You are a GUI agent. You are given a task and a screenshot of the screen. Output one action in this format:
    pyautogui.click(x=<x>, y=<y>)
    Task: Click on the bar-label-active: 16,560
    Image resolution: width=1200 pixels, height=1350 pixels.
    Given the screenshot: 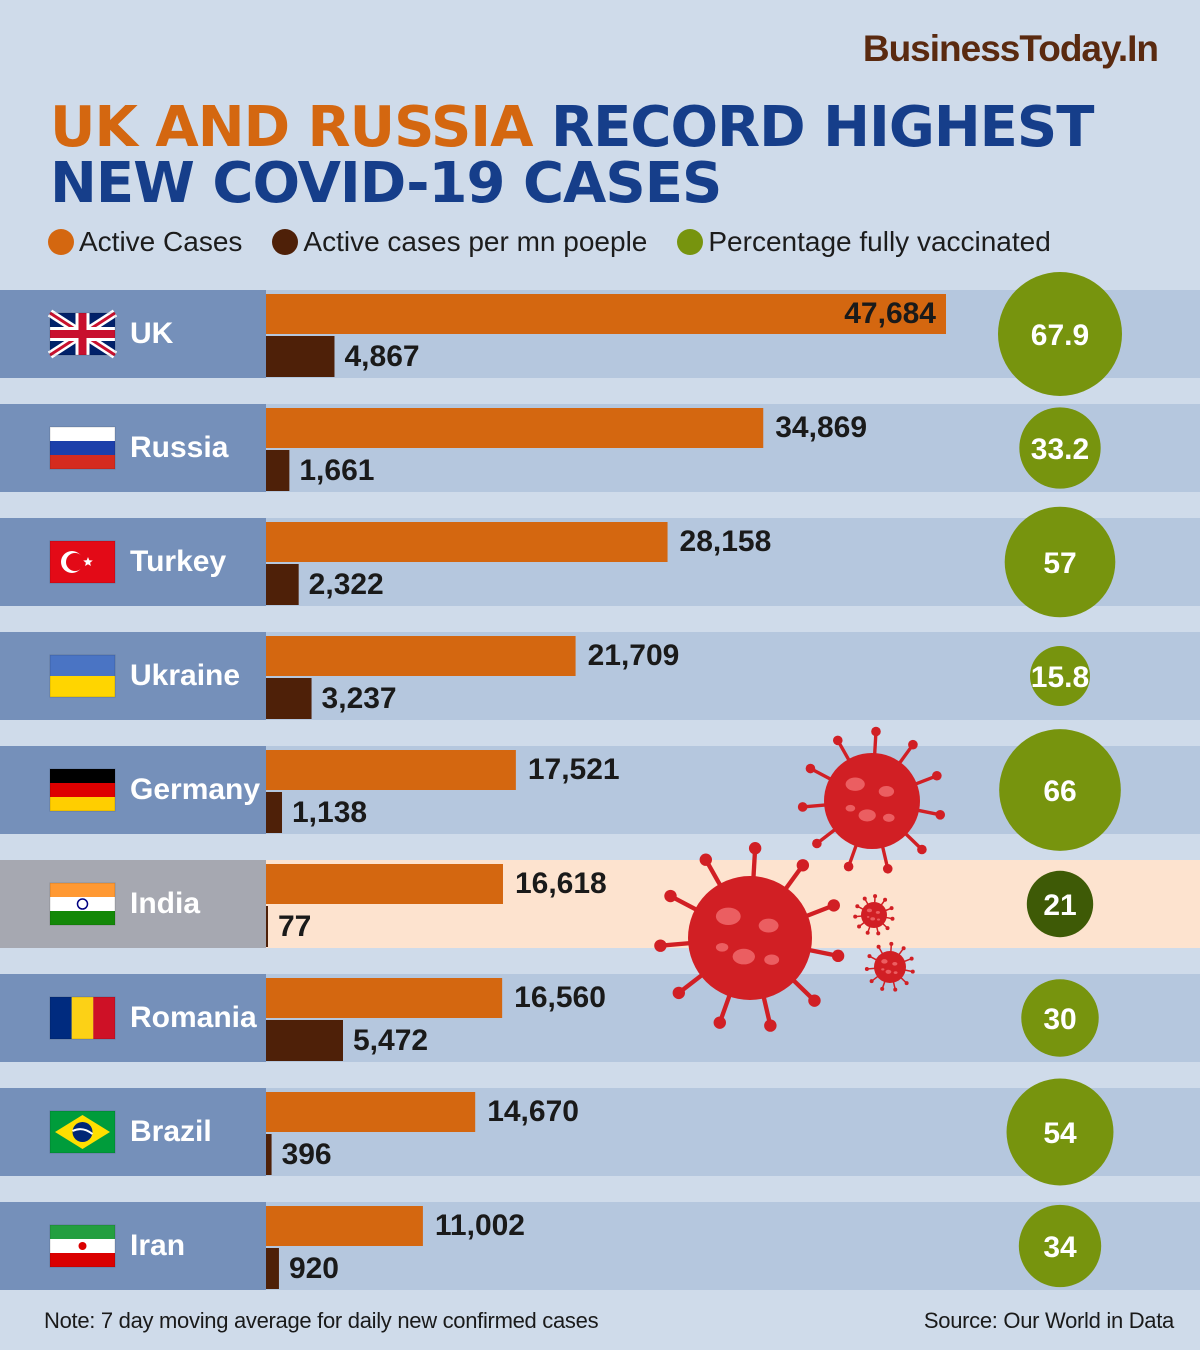 What is the action you would take?
    pyautogui.click(x=560, y=997)
    